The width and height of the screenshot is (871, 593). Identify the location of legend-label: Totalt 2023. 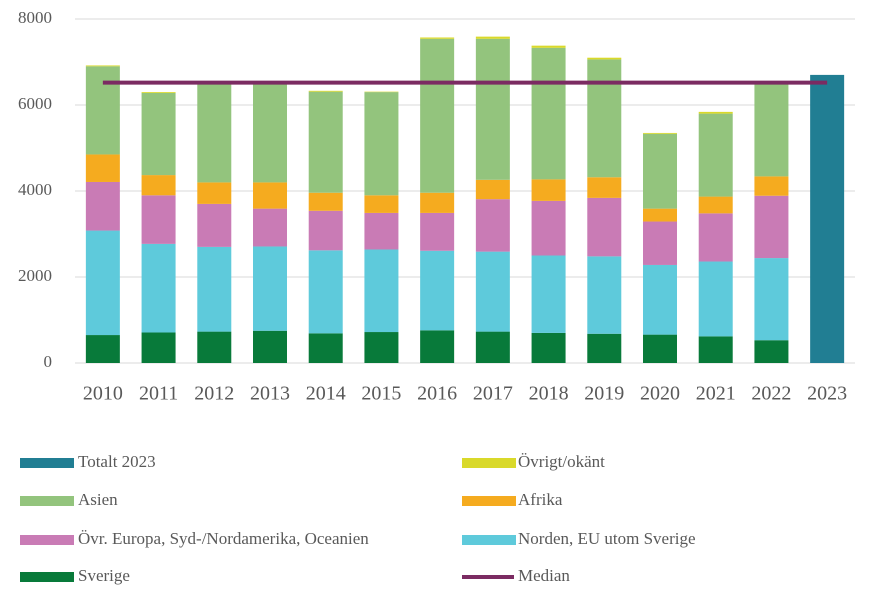
(117, 461).